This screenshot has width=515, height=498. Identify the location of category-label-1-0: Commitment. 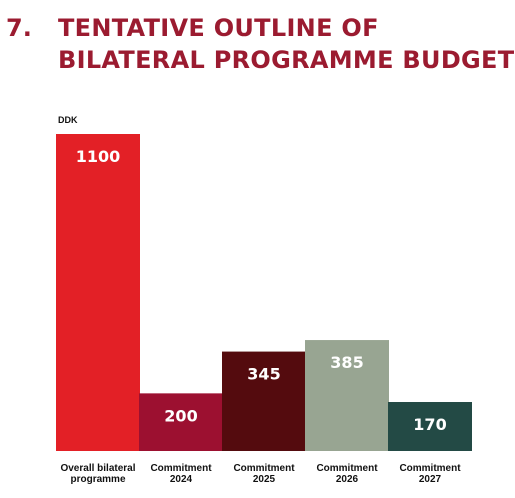
(181, 468).